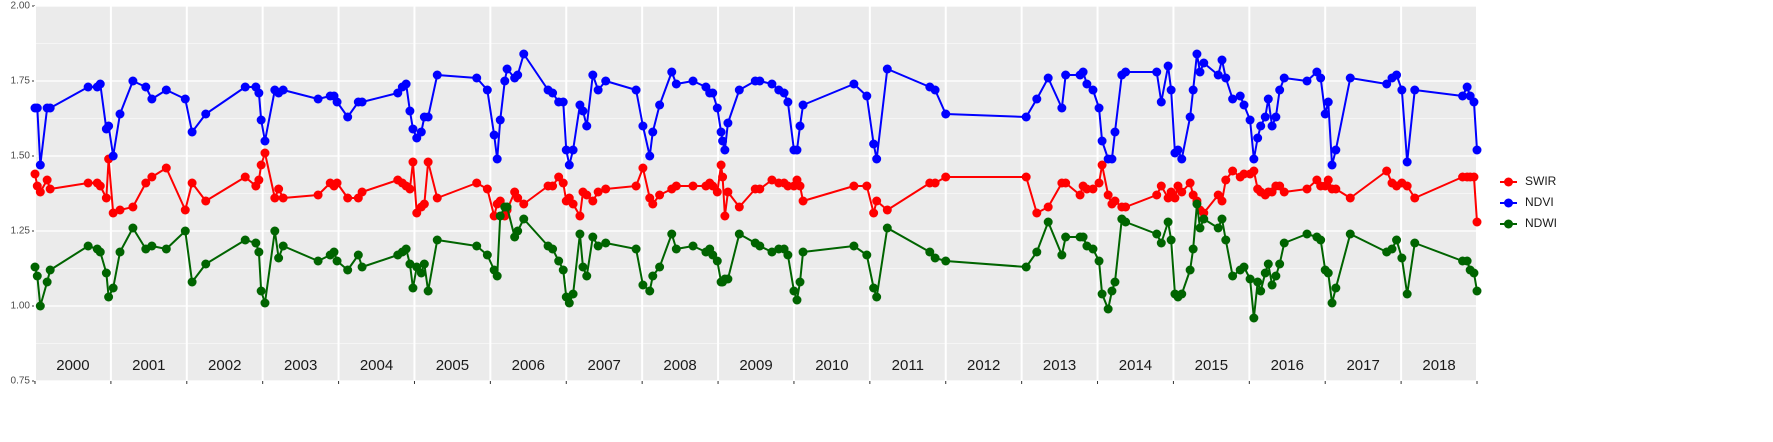 The height and width of the screenshot is (442, 1773). Describe the element at coordinates (1211, 365) in the screenshot. I see `year-label: 2015` at that location.